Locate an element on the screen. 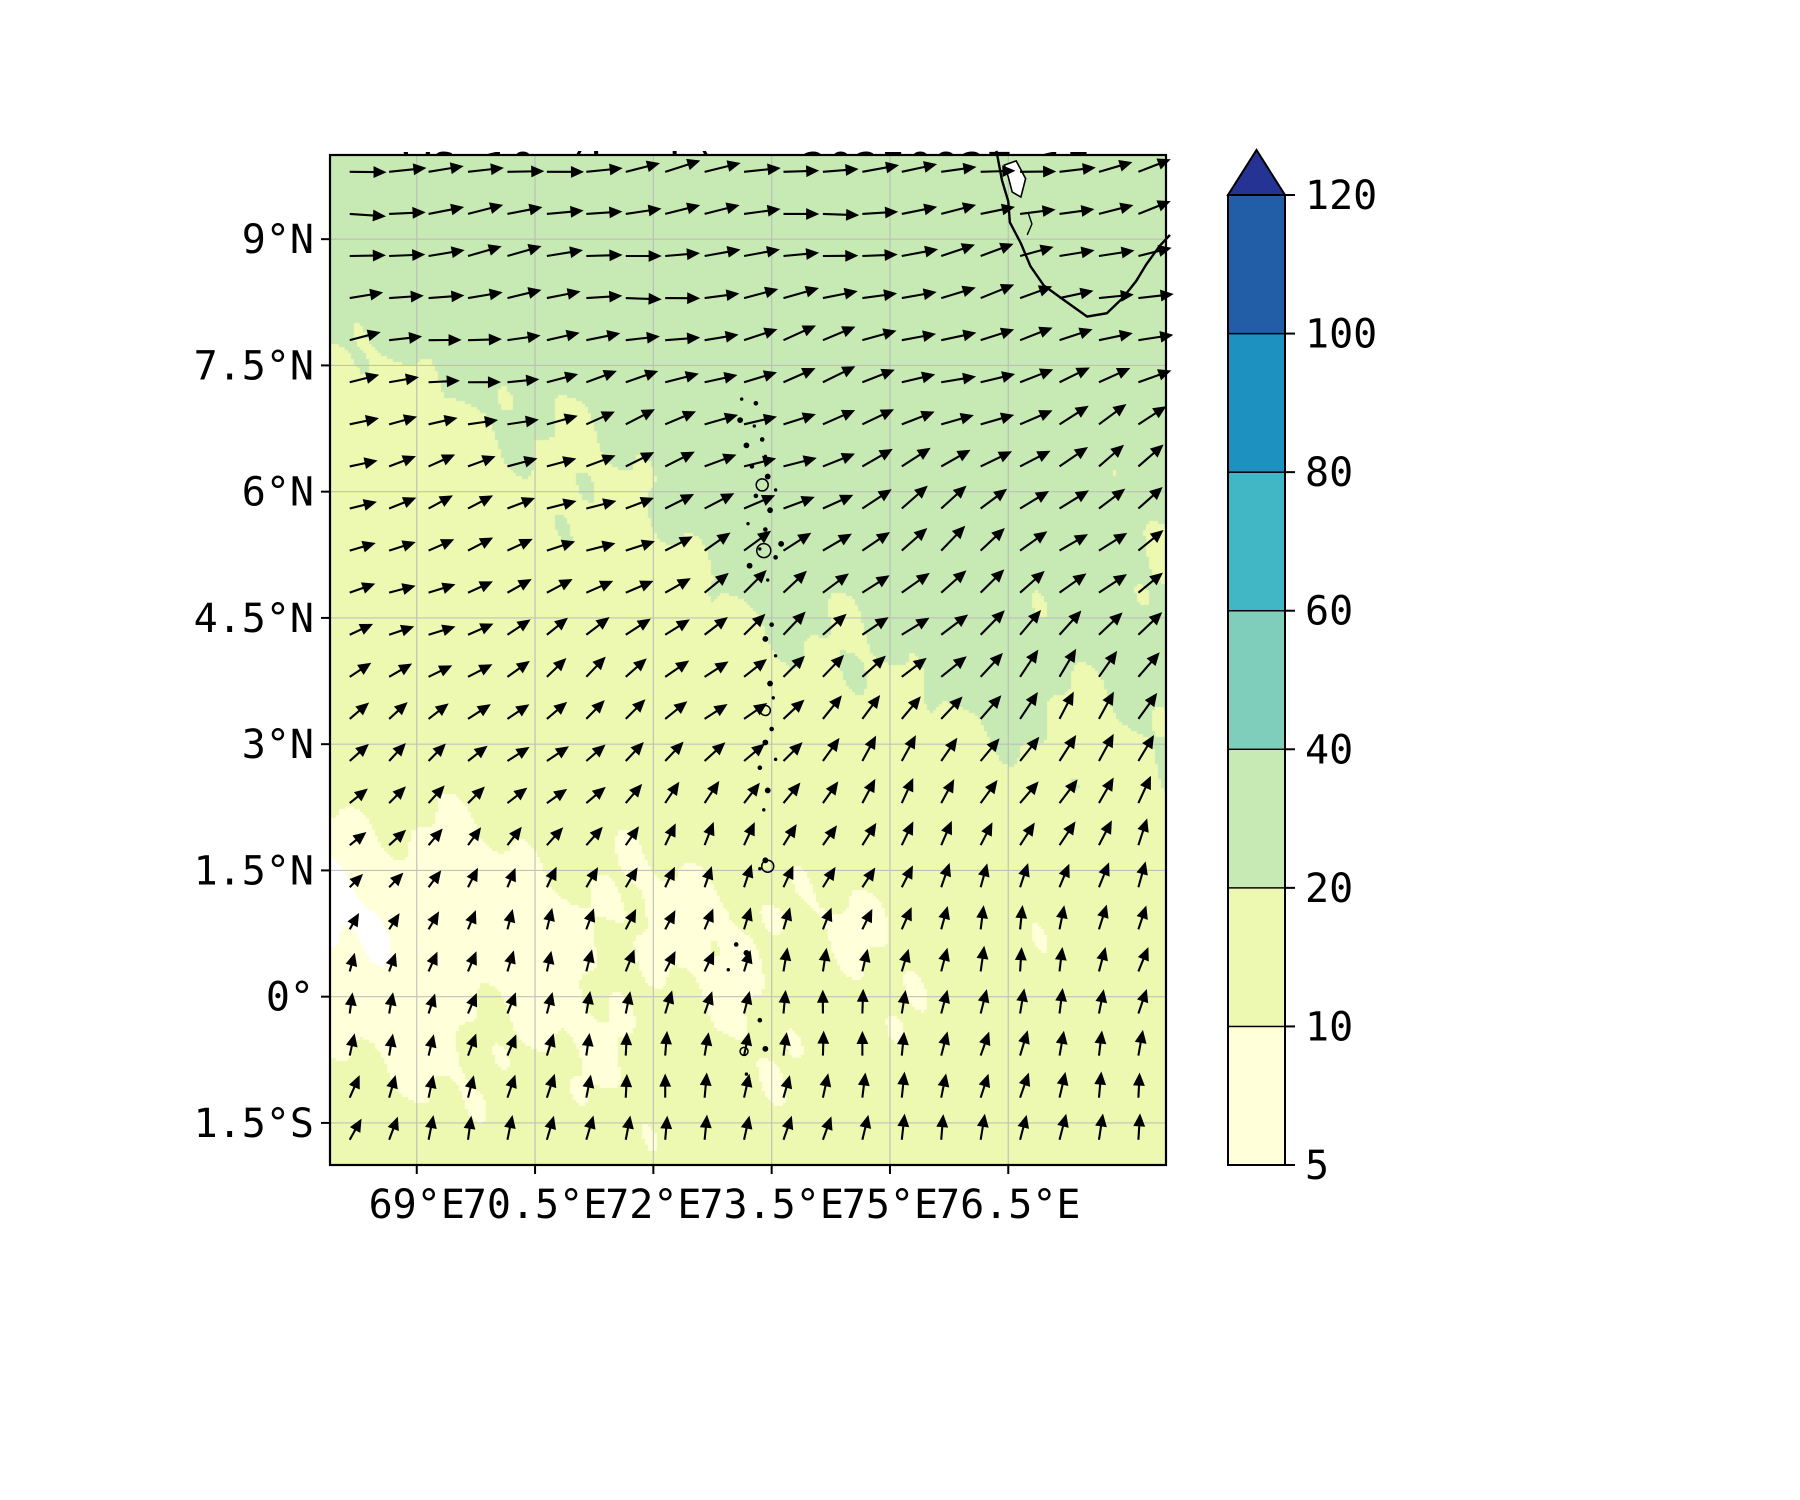 The height and width of the screenshot is (1500, 1800). colorbar-tick-label: 10 is located at coordinates (1329, 1027).